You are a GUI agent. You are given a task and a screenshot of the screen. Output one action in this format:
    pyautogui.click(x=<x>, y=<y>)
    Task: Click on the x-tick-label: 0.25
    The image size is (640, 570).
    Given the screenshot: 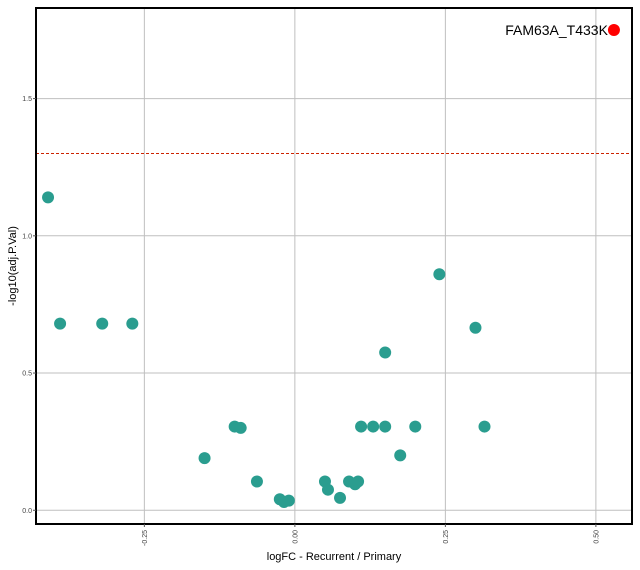 What is the action you would take?
    pyautogui.click(x=446, y=537)
    